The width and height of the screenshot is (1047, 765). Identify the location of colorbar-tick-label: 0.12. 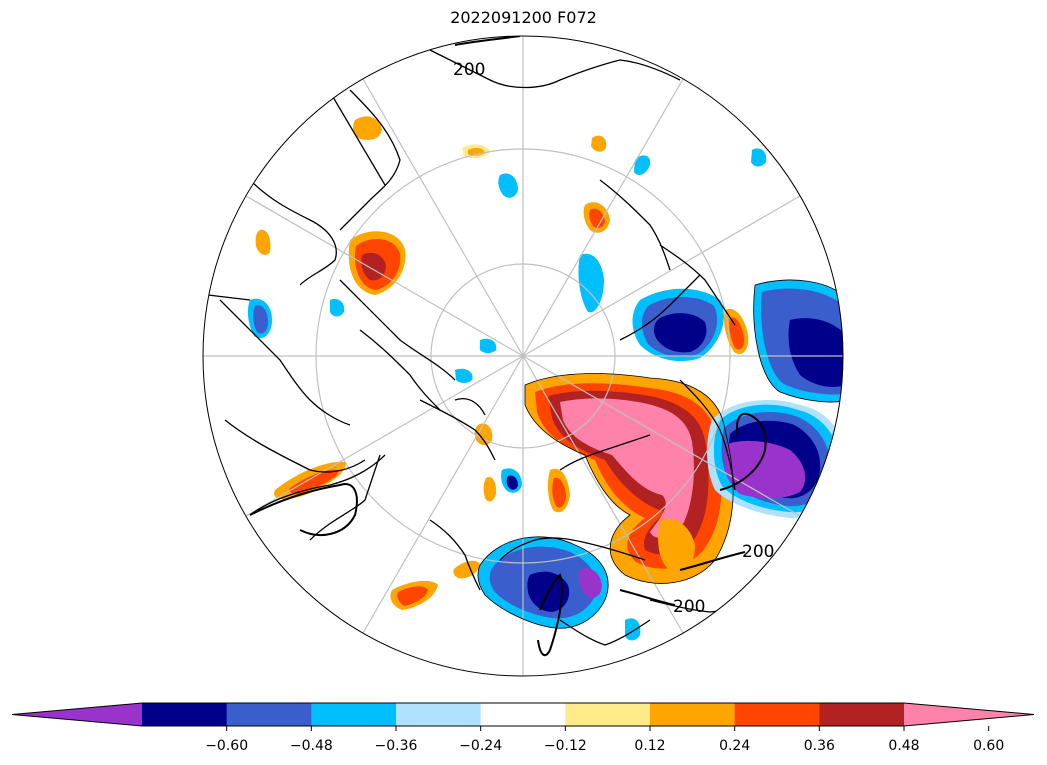
(649, 746).